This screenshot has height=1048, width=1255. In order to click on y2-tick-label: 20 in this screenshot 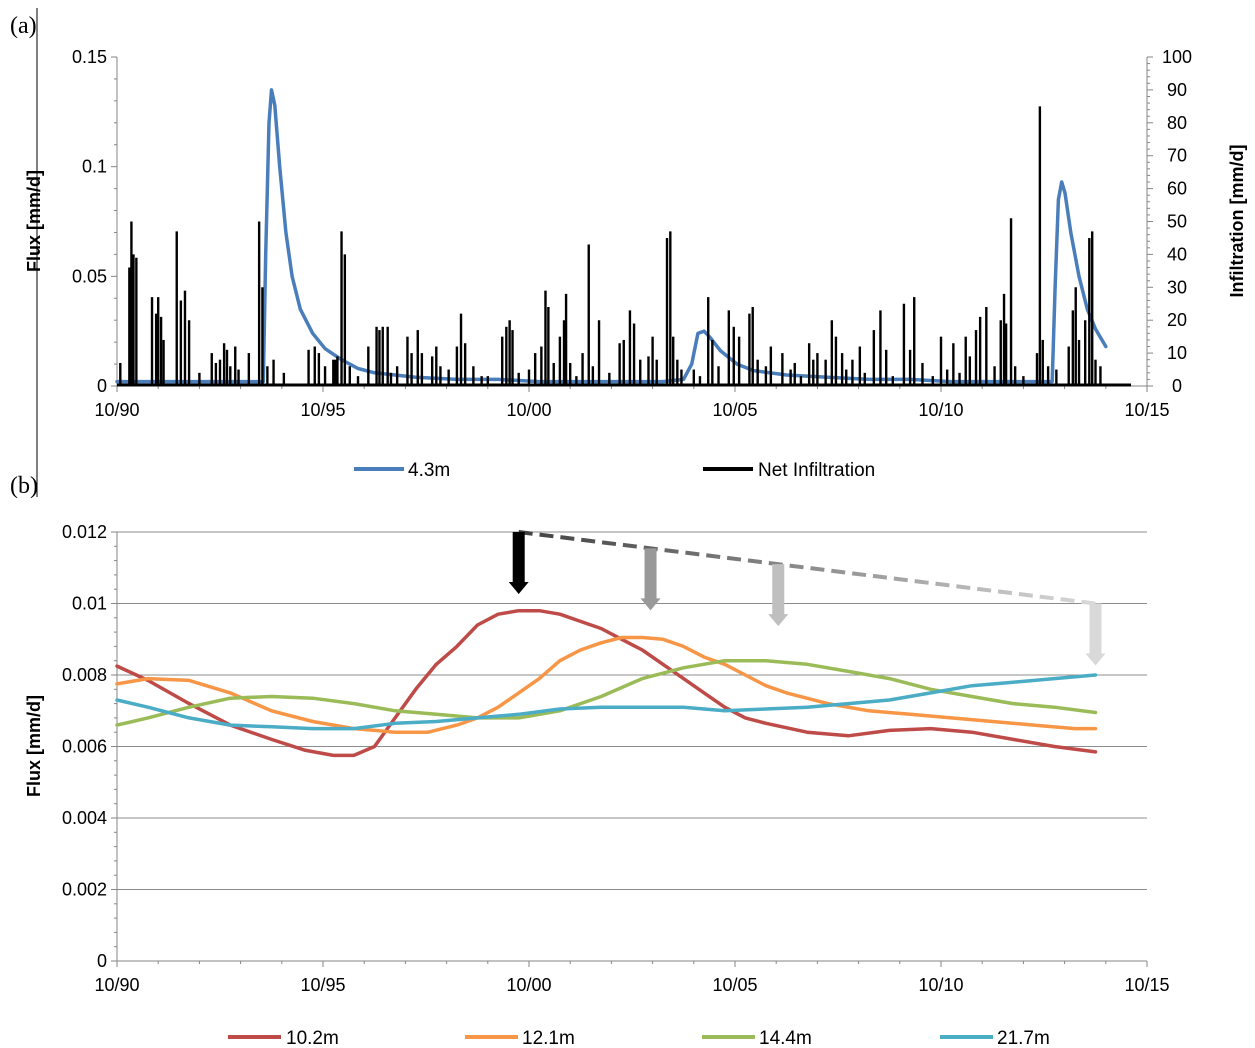, I will do `click(1177, 320)`.